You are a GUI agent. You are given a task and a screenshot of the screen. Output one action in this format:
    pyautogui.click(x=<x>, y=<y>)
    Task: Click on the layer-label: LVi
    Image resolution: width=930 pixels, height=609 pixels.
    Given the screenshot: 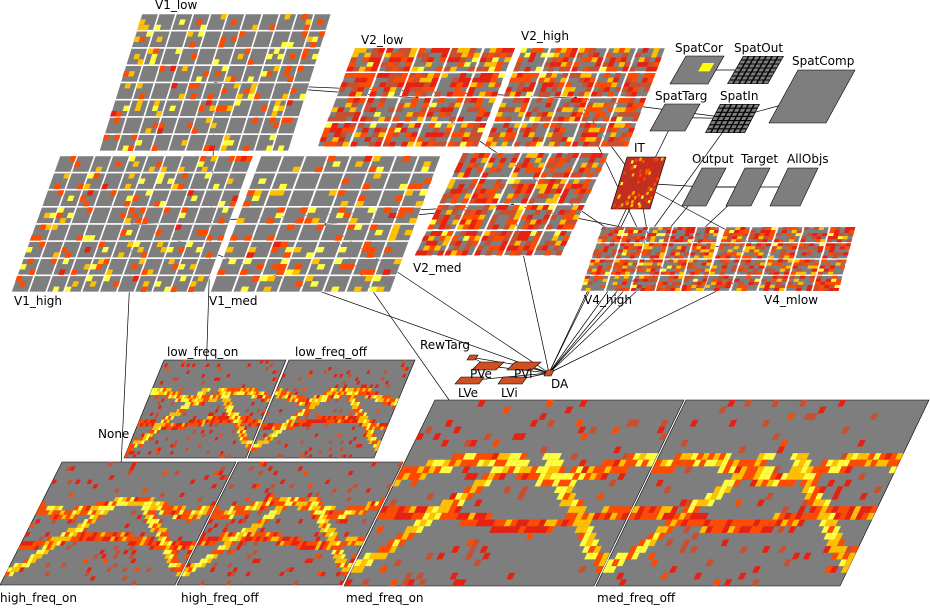 What is the action you would take?
    pyautogui.click(x=509, y=393)
    